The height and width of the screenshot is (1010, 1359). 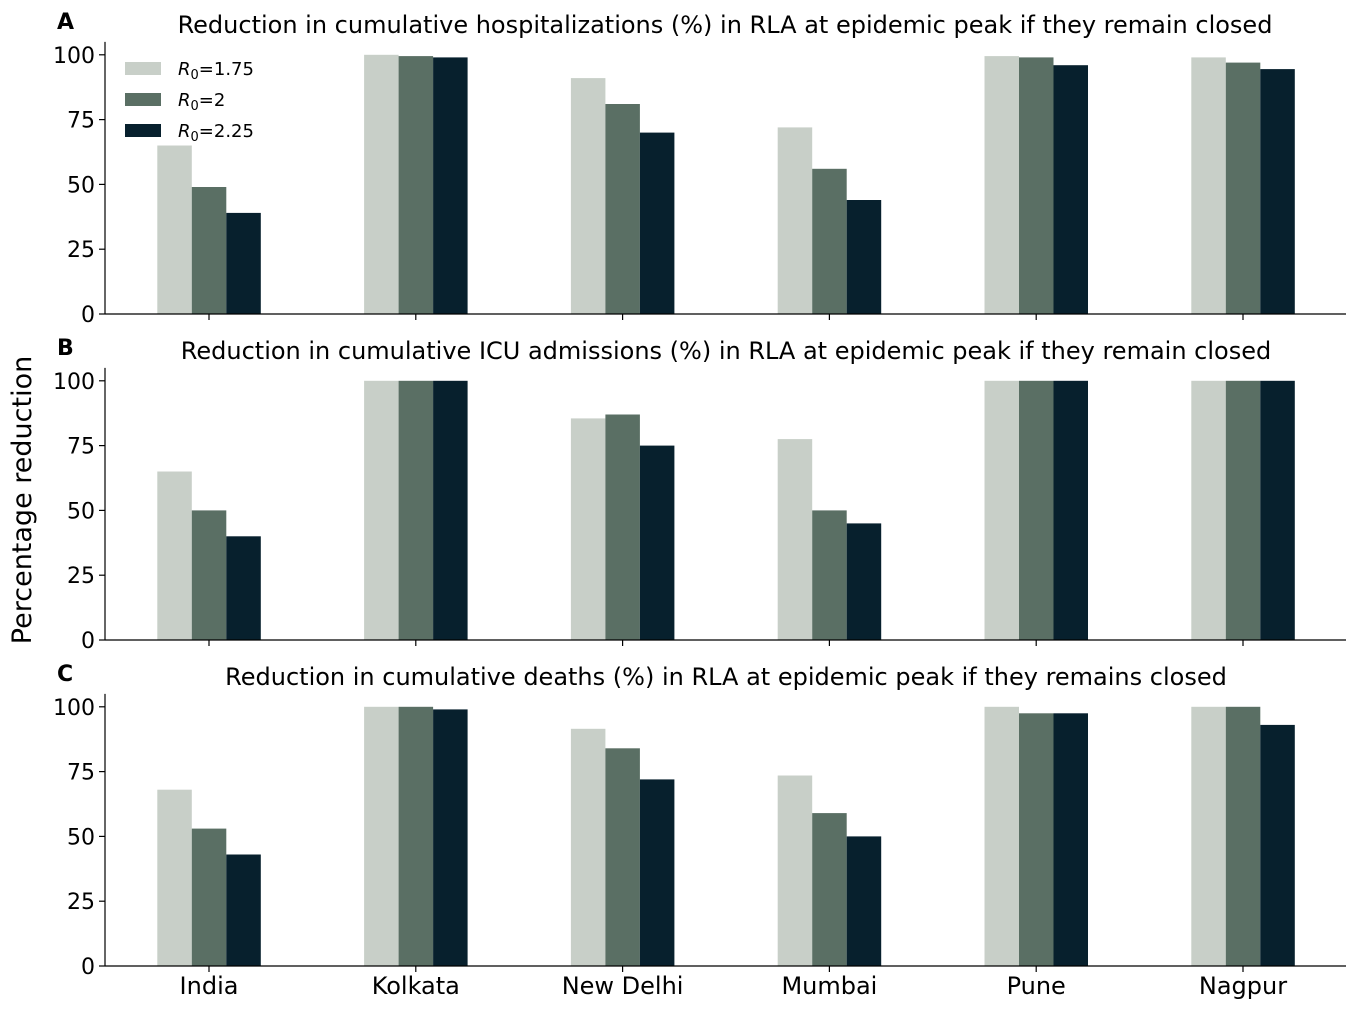 What do you see at coordinates (829, 986) in the screenshot?
I see `x-tick-label: Mumbai` at bounding box center [829, 986].